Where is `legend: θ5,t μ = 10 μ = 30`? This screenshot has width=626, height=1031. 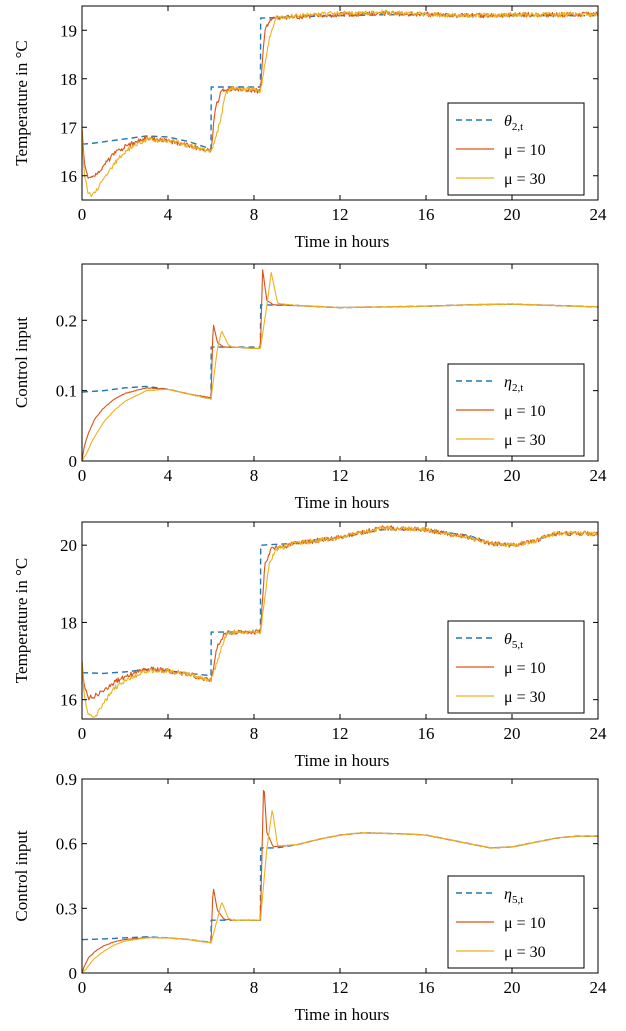
legend: θ5,t μ = 10 μ = 30 is located at coordinates (516, 667).